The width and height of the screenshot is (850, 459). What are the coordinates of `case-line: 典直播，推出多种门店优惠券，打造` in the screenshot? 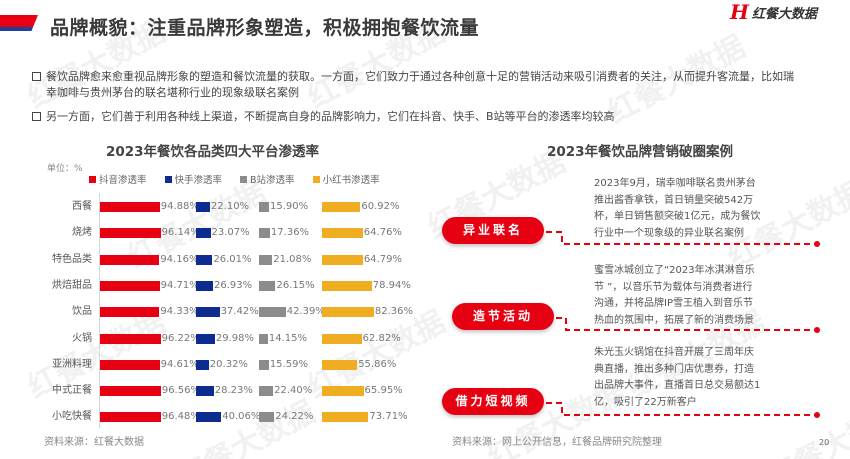 It's located at (674, 369).